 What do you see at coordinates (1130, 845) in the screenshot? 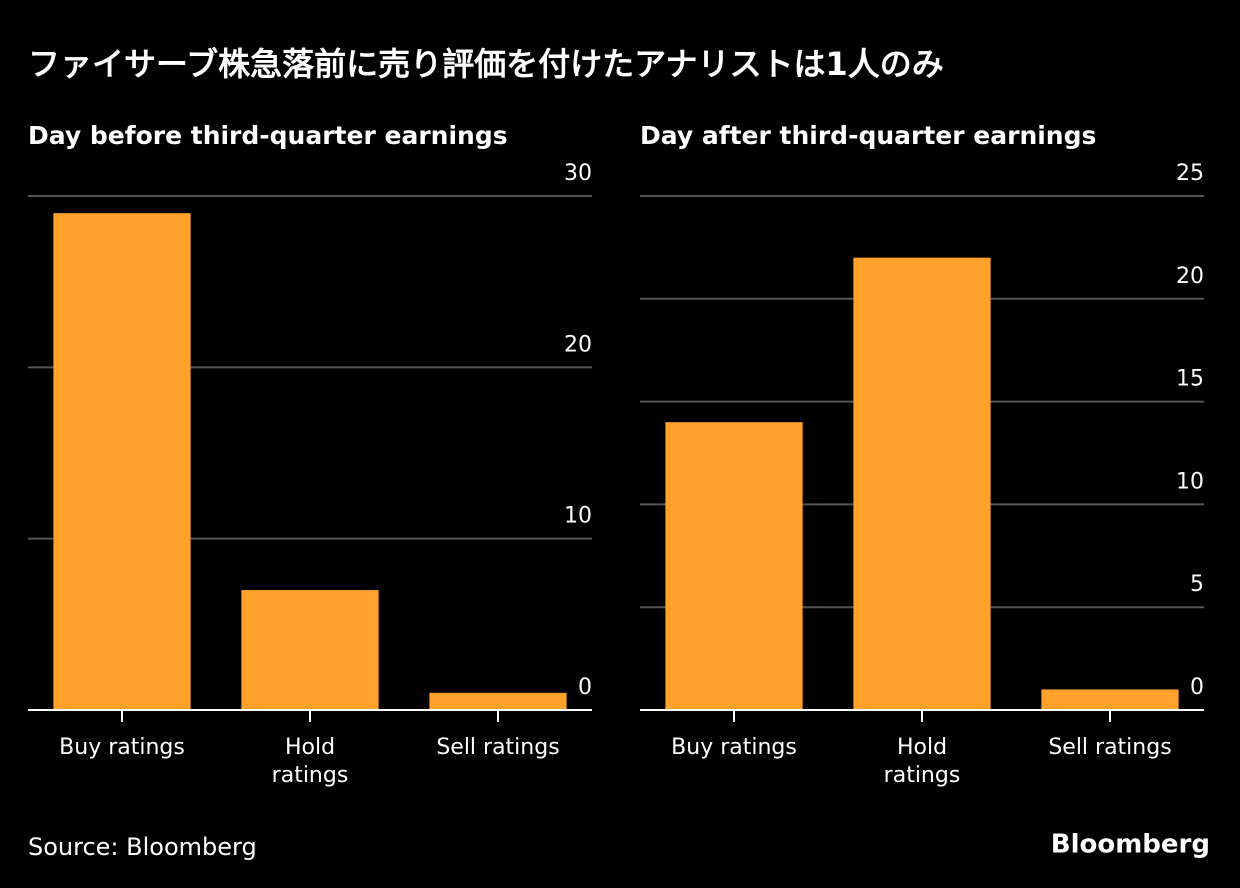
I see `logo: Bloomberg` at bounding box center [1130, 845].